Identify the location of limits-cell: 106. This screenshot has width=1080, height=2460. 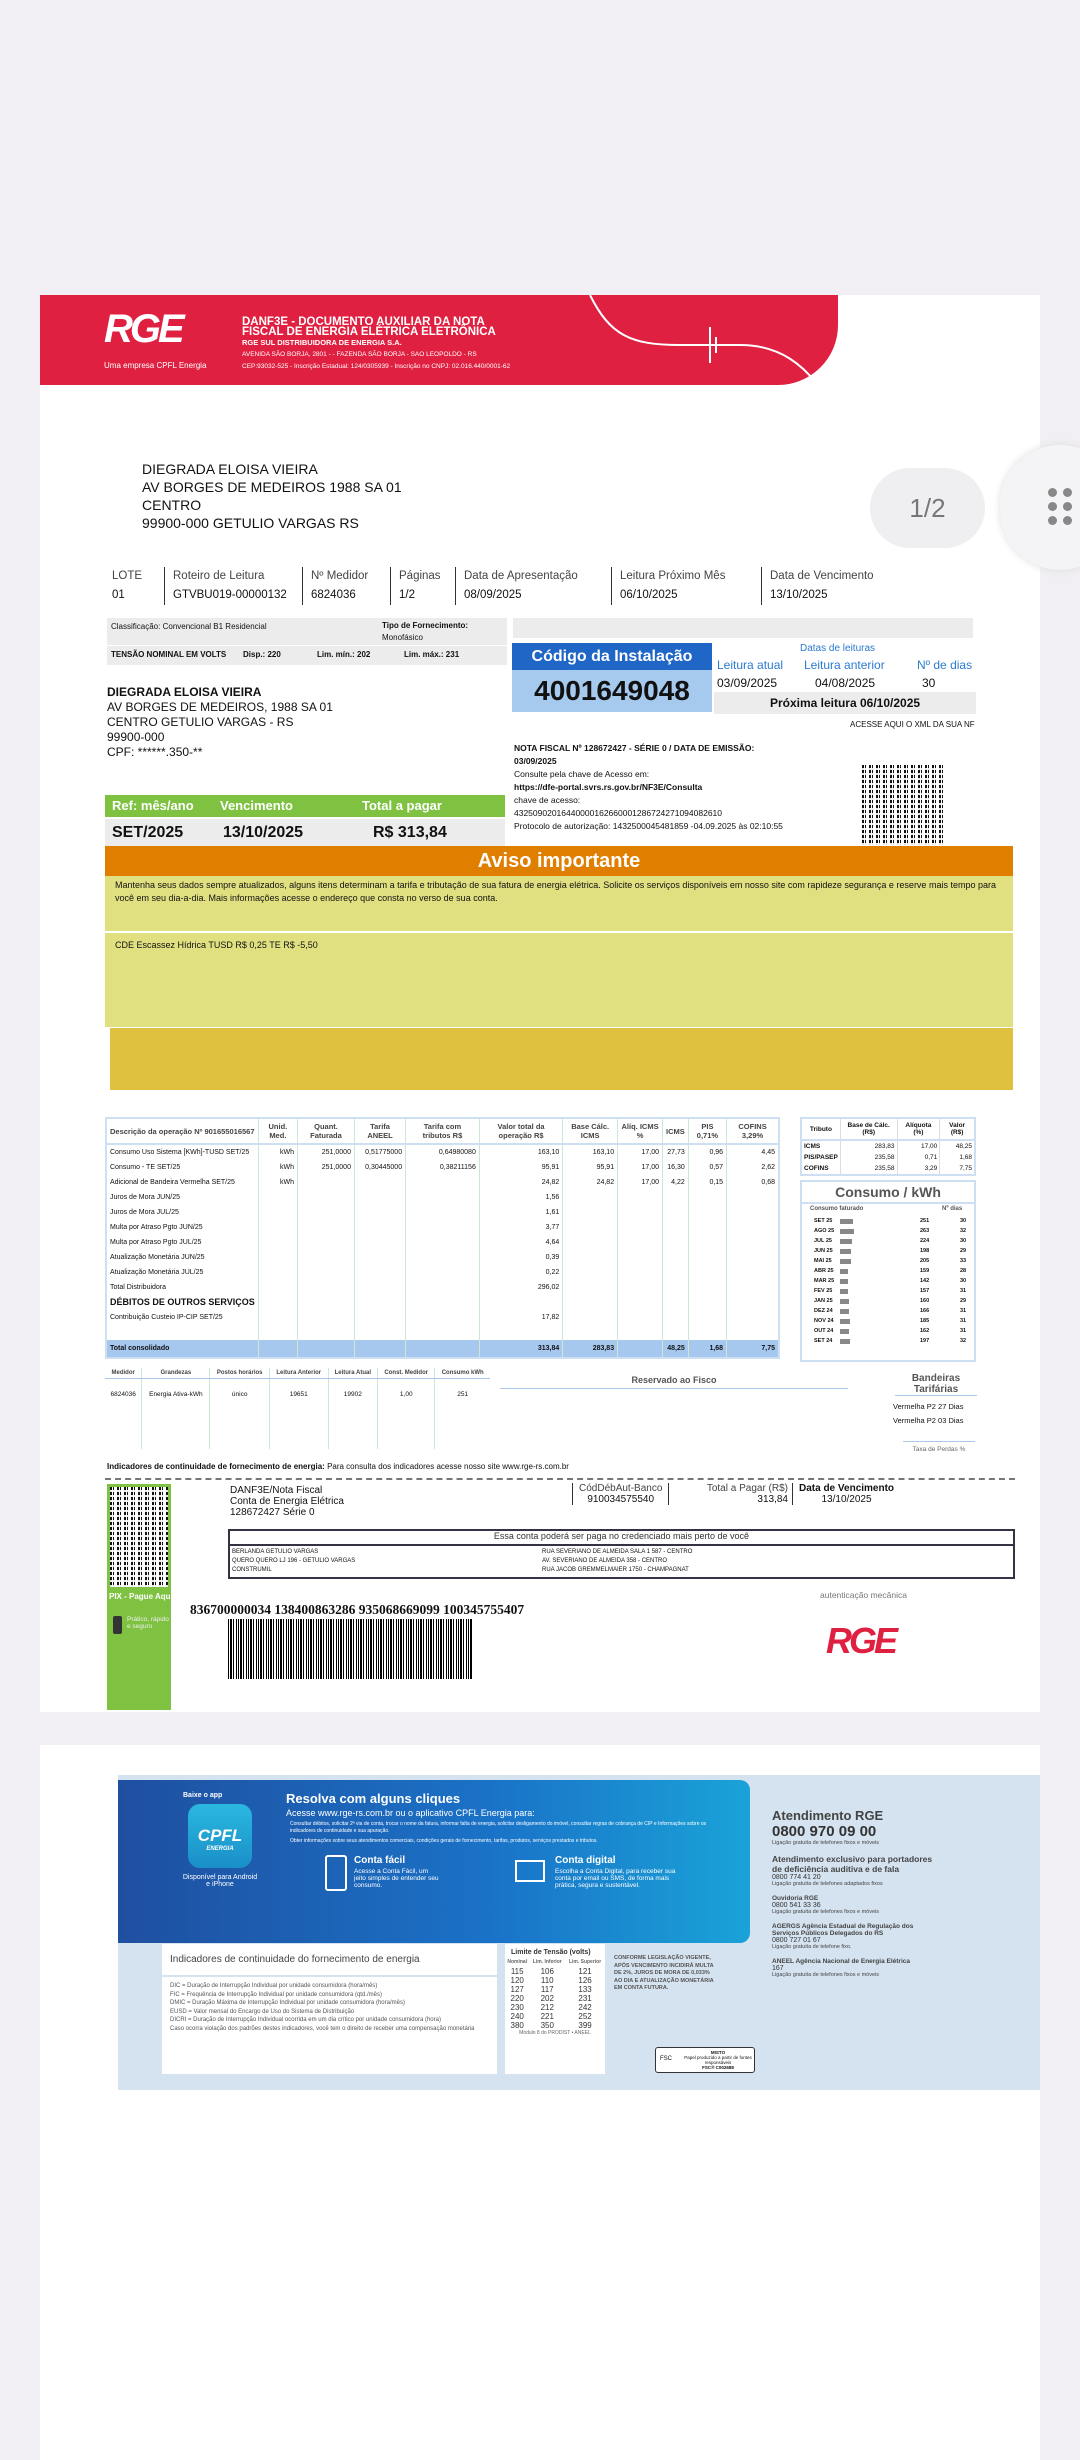
(547, 1971).